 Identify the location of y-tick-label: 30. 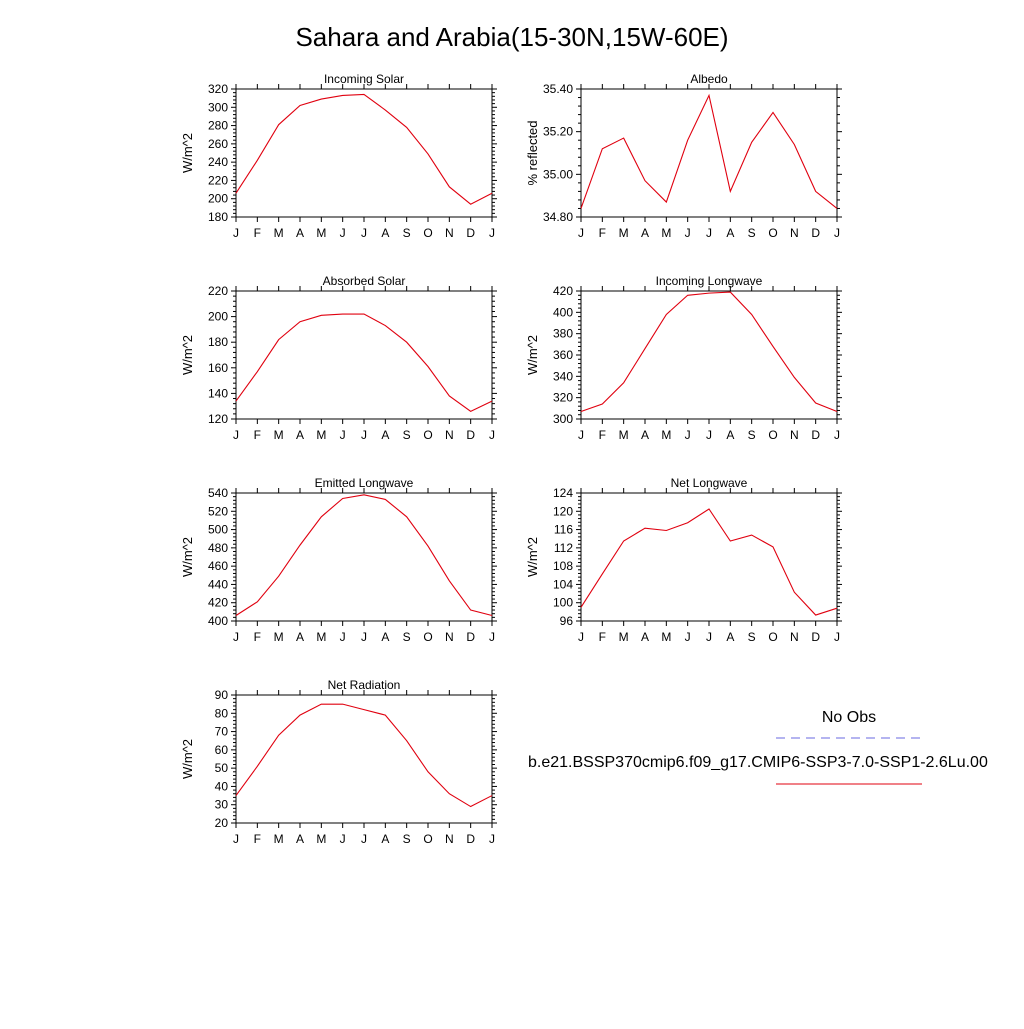
(222, 805).